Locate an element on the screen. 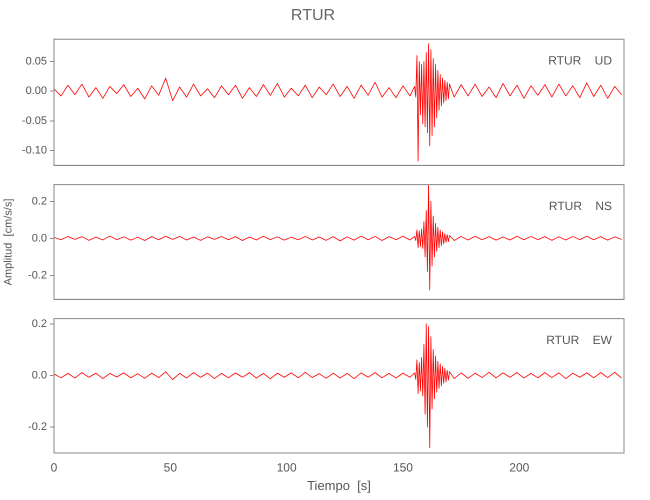  x-tick-label: 150 is located at coordinates (403, 467).